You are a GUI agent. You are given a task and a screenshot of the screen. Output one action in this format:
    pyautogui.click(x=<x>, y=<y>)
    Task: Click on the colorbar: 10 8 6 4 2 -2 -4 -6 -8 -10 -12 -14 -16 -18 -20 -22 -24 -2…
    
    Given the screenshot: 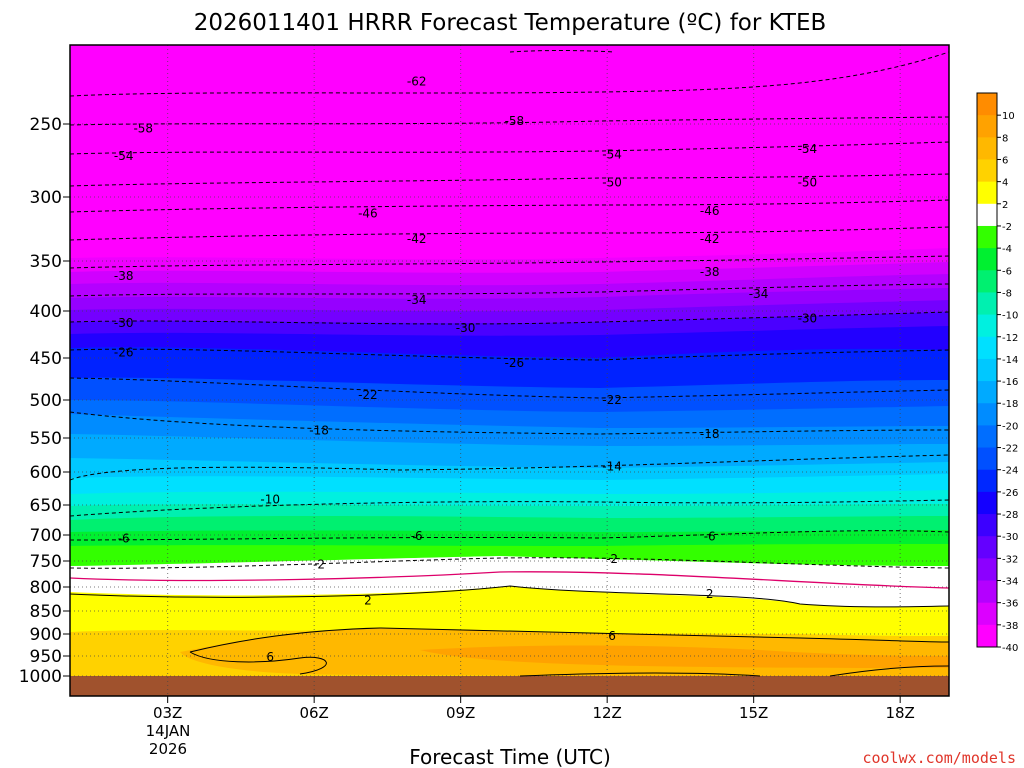 What is the action you would take?
    pyautogui.click(x=997, y=373)
    